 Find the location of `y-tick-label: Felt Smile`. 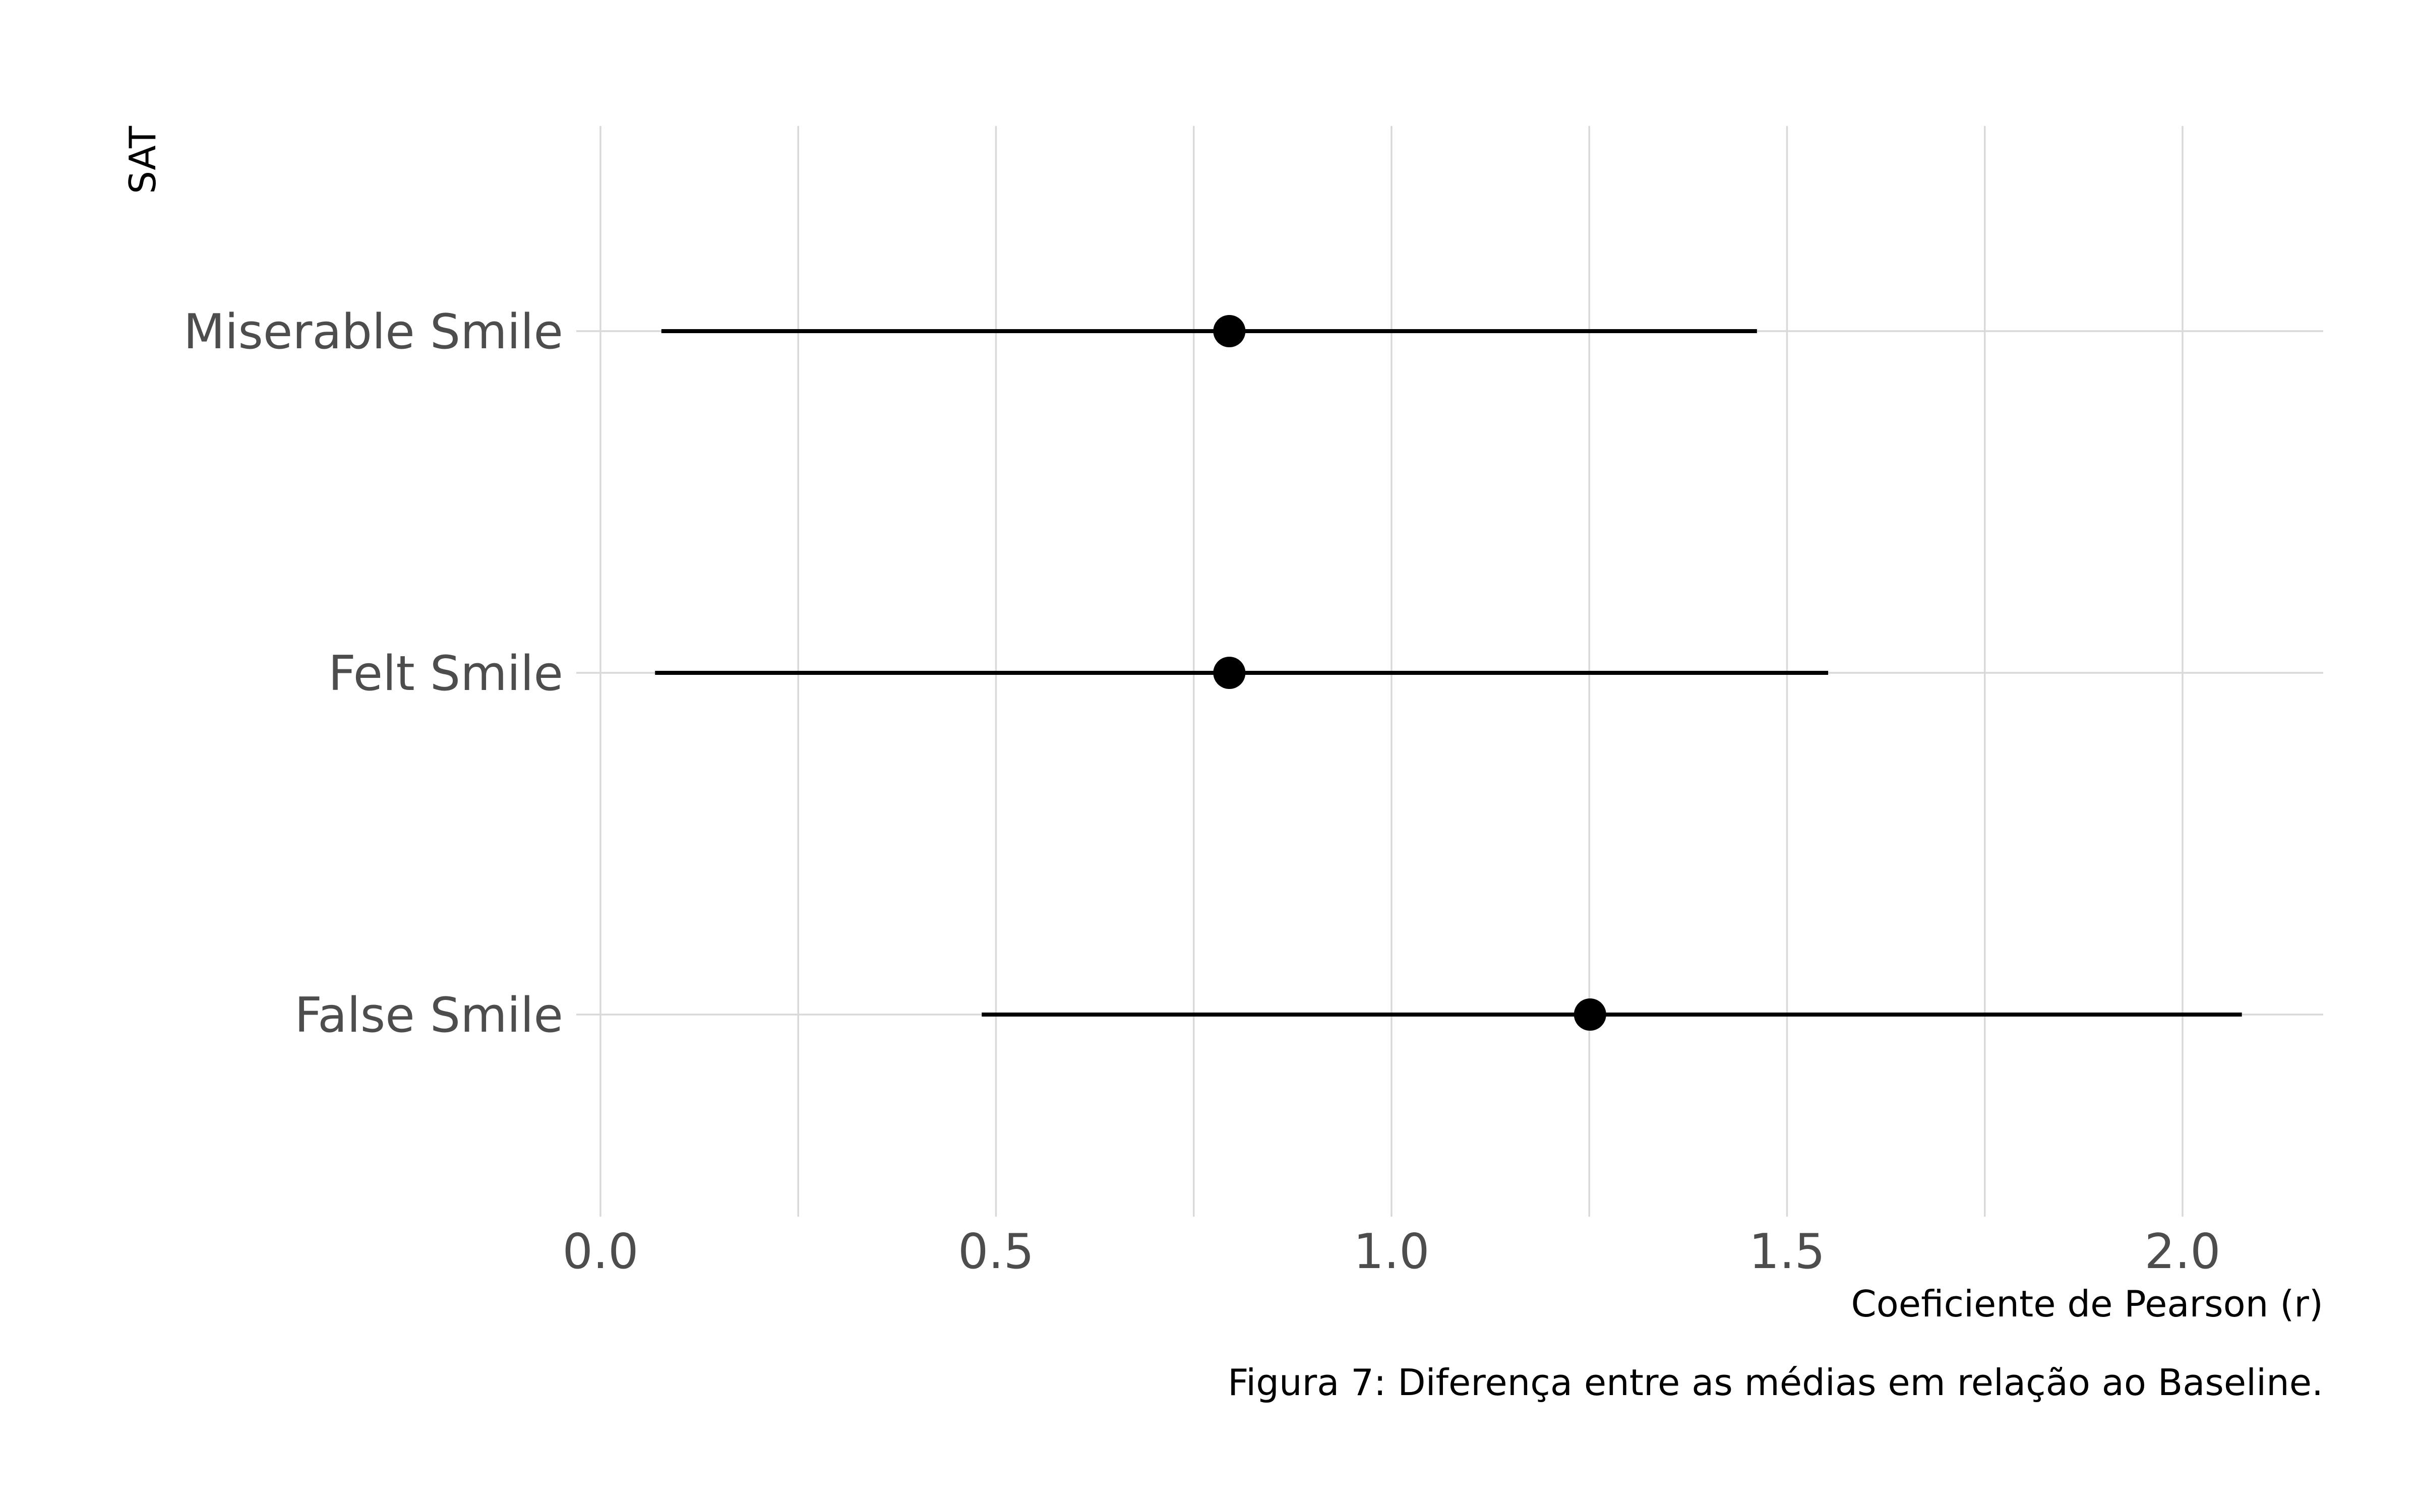

y-tick-label: Felt Smile is located at coordinates (445, 674).